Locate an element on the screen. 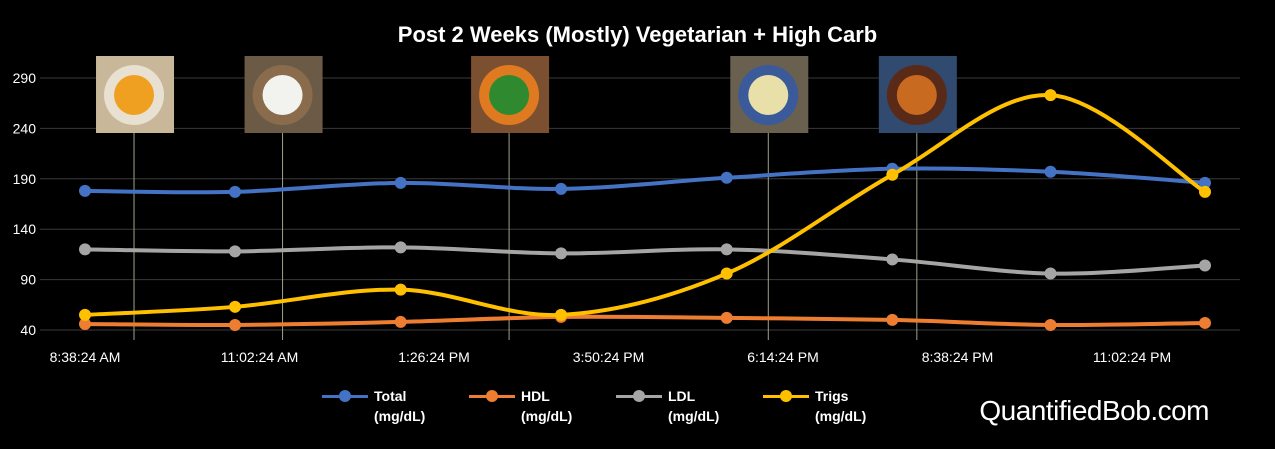 The image size is (1275, 449). x-tick-label: 3:50:24 PM is located at coordinates (609, 357).